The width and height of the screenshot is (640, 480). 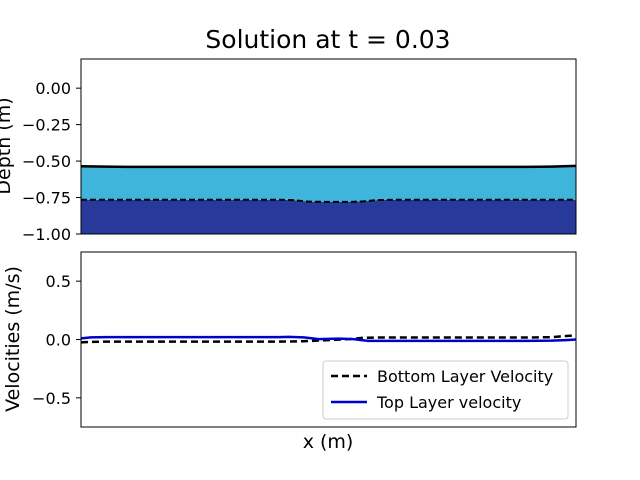 I want to click on depth-lines, so click(x=328, y=183).